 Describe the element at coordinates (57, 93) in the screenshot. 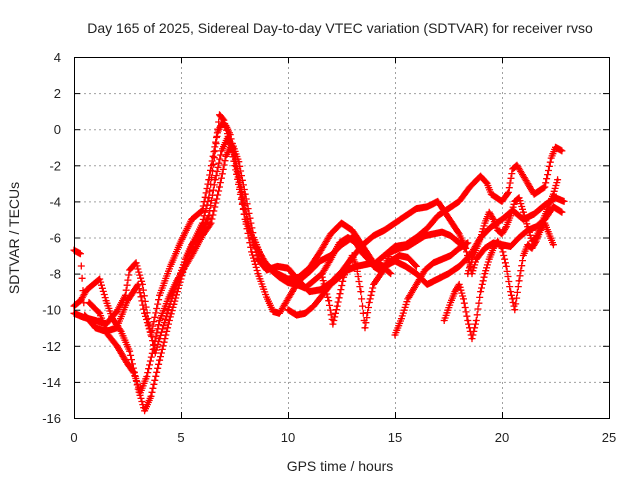

I see `y-tick-label: 2` at that location.